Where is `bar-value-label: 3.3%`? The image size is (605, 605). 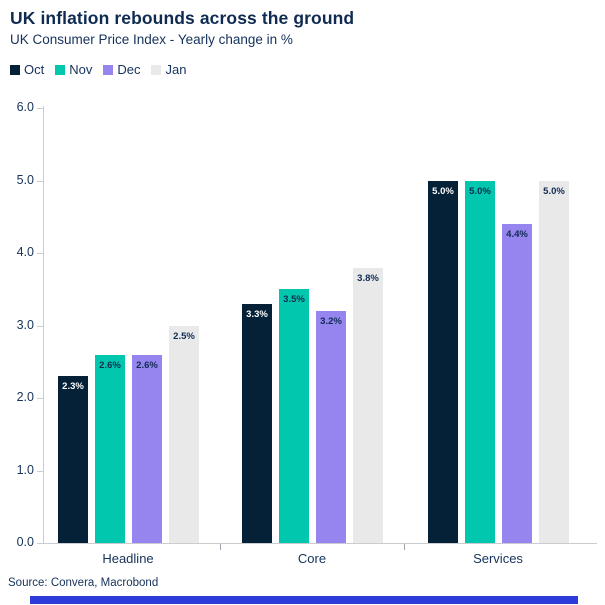
bar-value-label: 3.3% is located at coordinates (257, 314).